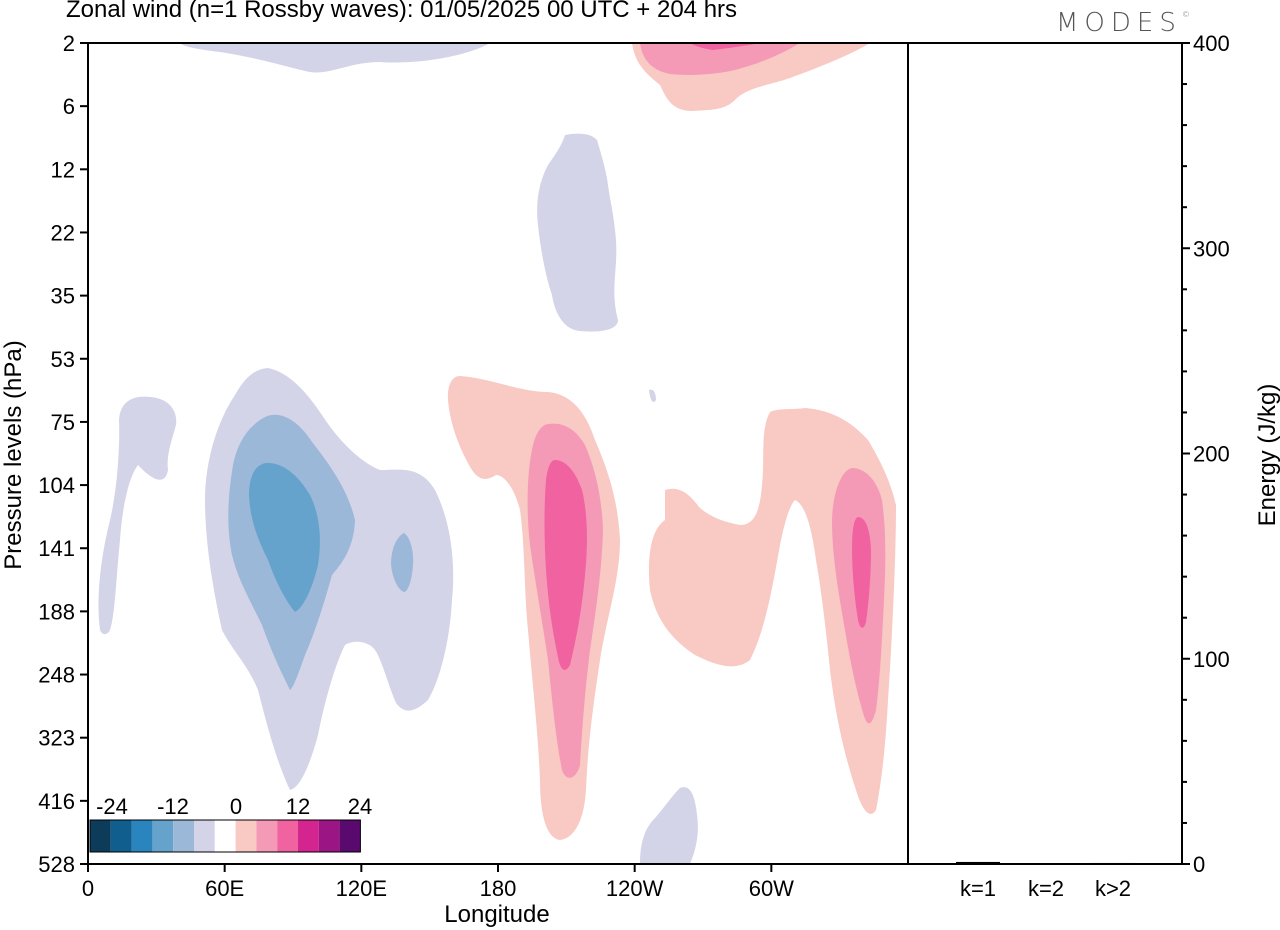  I want to click on x-axis: 0 60E 120E 180 120W 60W, so click(438, 882).